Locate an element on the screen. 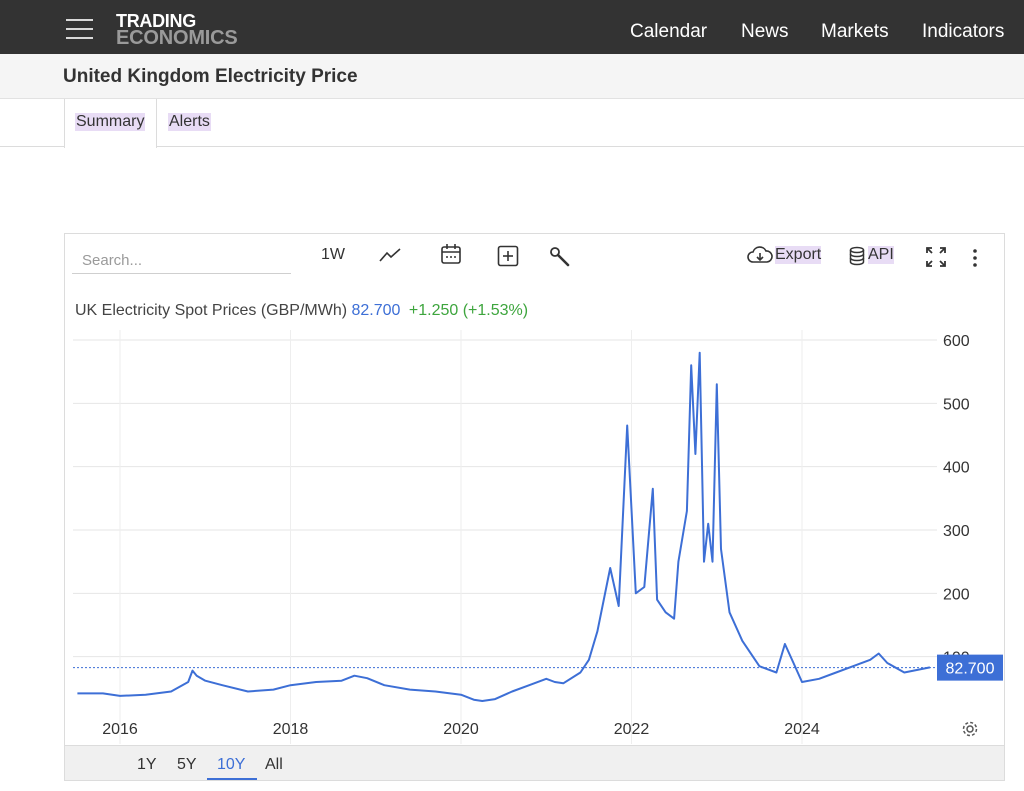  x-tick-label: 2018 is located at coordinates (291, 729).